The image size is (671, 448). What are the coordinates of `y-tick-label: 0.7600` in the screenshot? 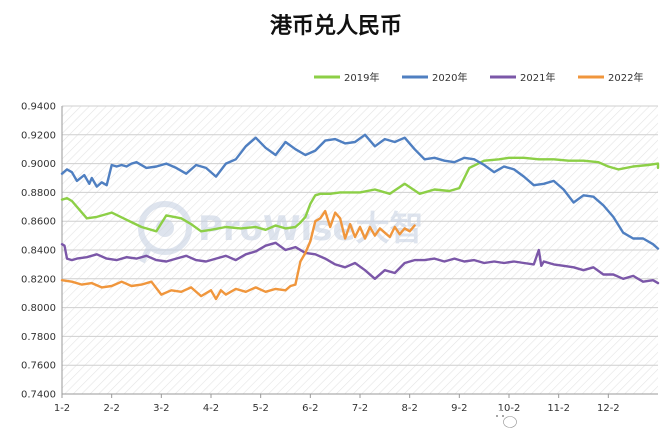 It's located at (38, 366).